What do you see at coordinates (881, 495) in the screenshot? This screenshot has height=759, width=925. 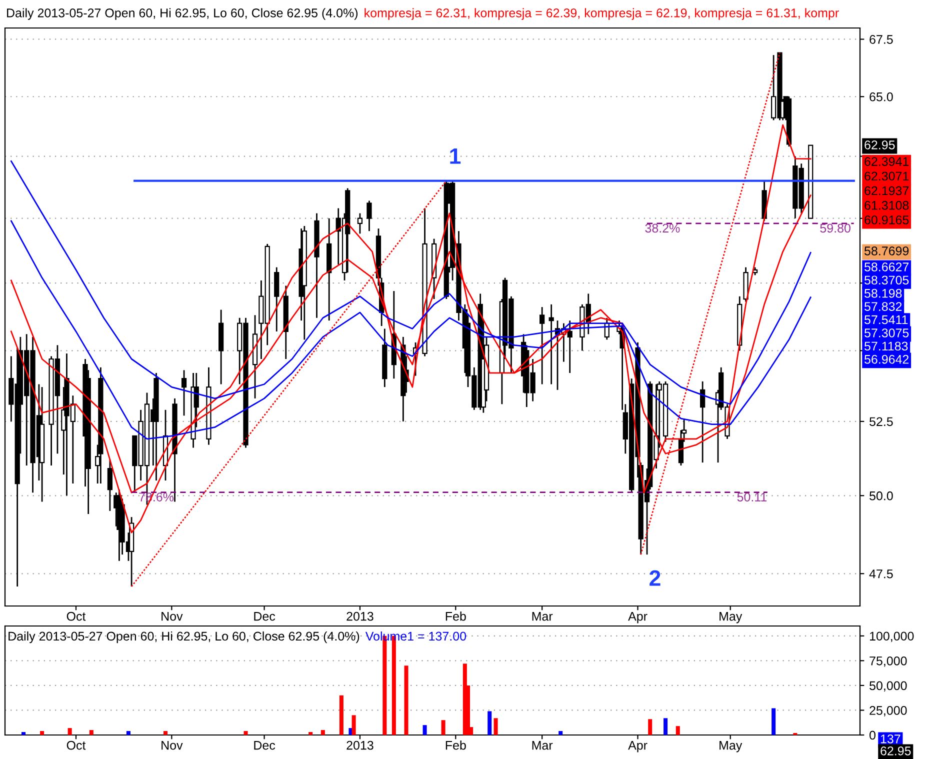 I see `y-tick-label: 50.0` at bounding box center [881, 495].